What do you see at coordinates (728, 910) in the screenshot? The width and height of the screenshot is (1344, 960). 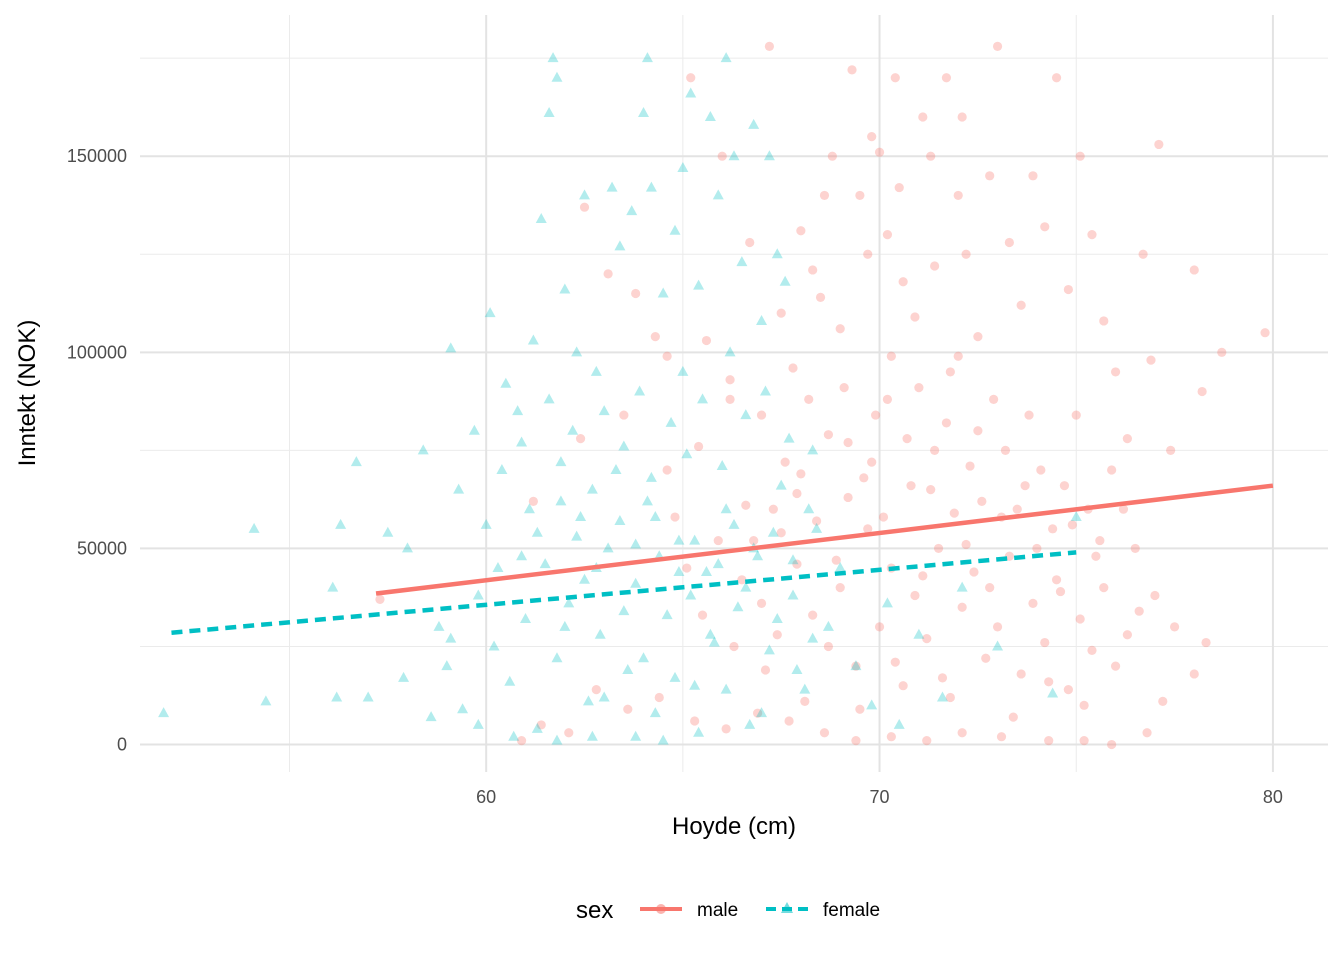 I see `legend: sex male female` at bounding box center [728, 910].